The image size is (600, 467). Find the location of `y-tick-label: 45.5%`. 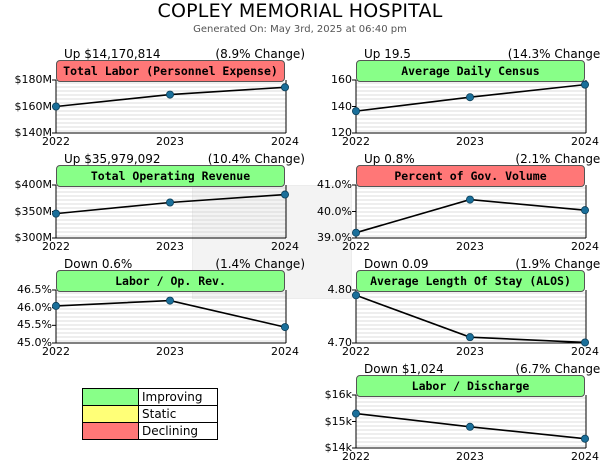

y-tick-label: 45.5% is located at coordinates (34, 325).